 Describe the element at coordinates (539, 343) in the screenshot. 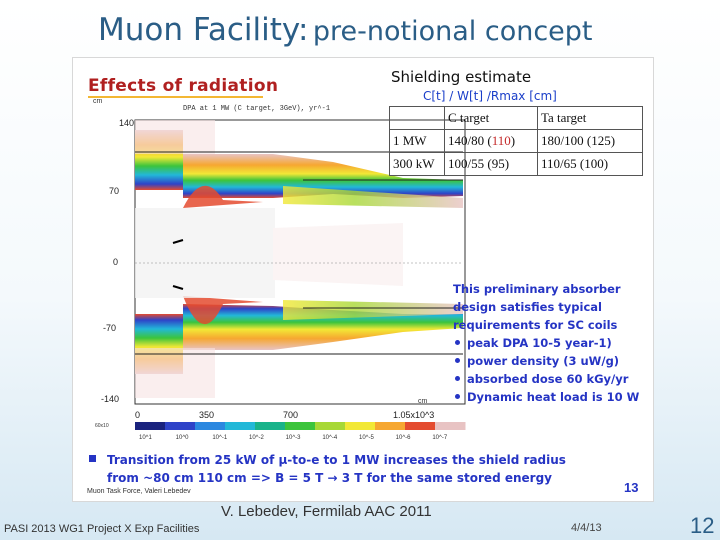

I see `bullet-text: peak DPA 10-5 year-1)` at that location.